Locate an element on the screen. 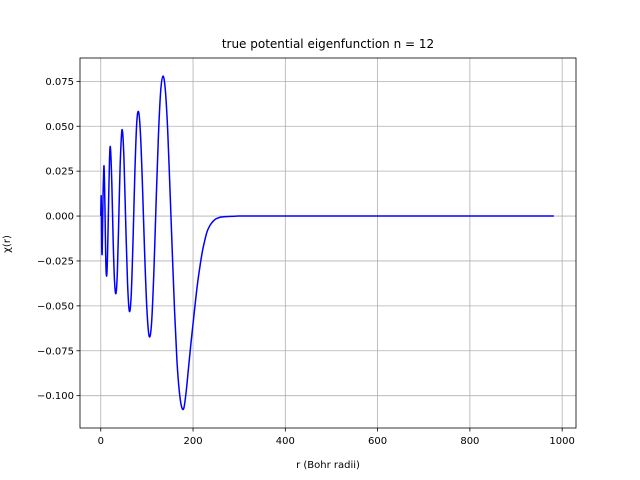 The width and height of the screenshot is (640, 480). x-tick-label: 600 is located at coordinates (377, 441).